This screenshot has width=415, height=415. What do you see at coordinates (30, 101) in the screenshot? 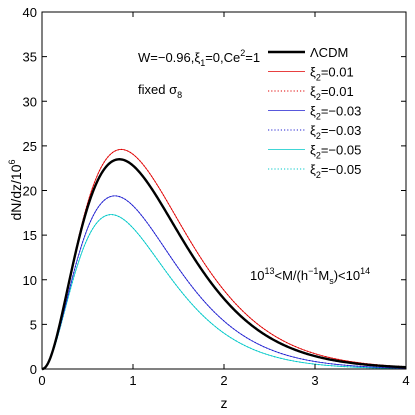
I see `y-tick-label: 30` at bounding box center [30, 101].